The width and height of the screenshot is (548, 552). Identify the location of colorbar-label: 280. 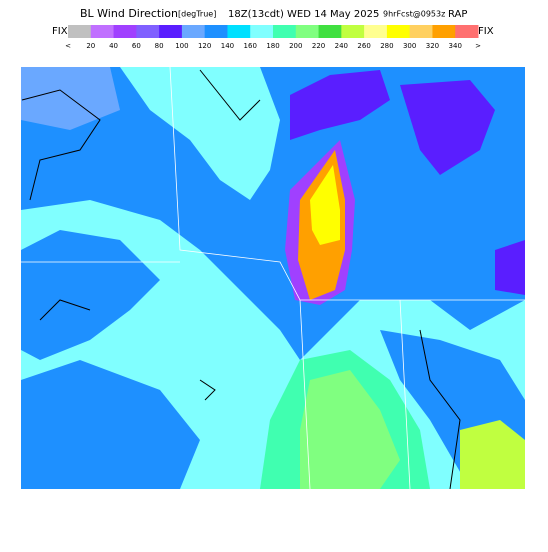
(386, 46).